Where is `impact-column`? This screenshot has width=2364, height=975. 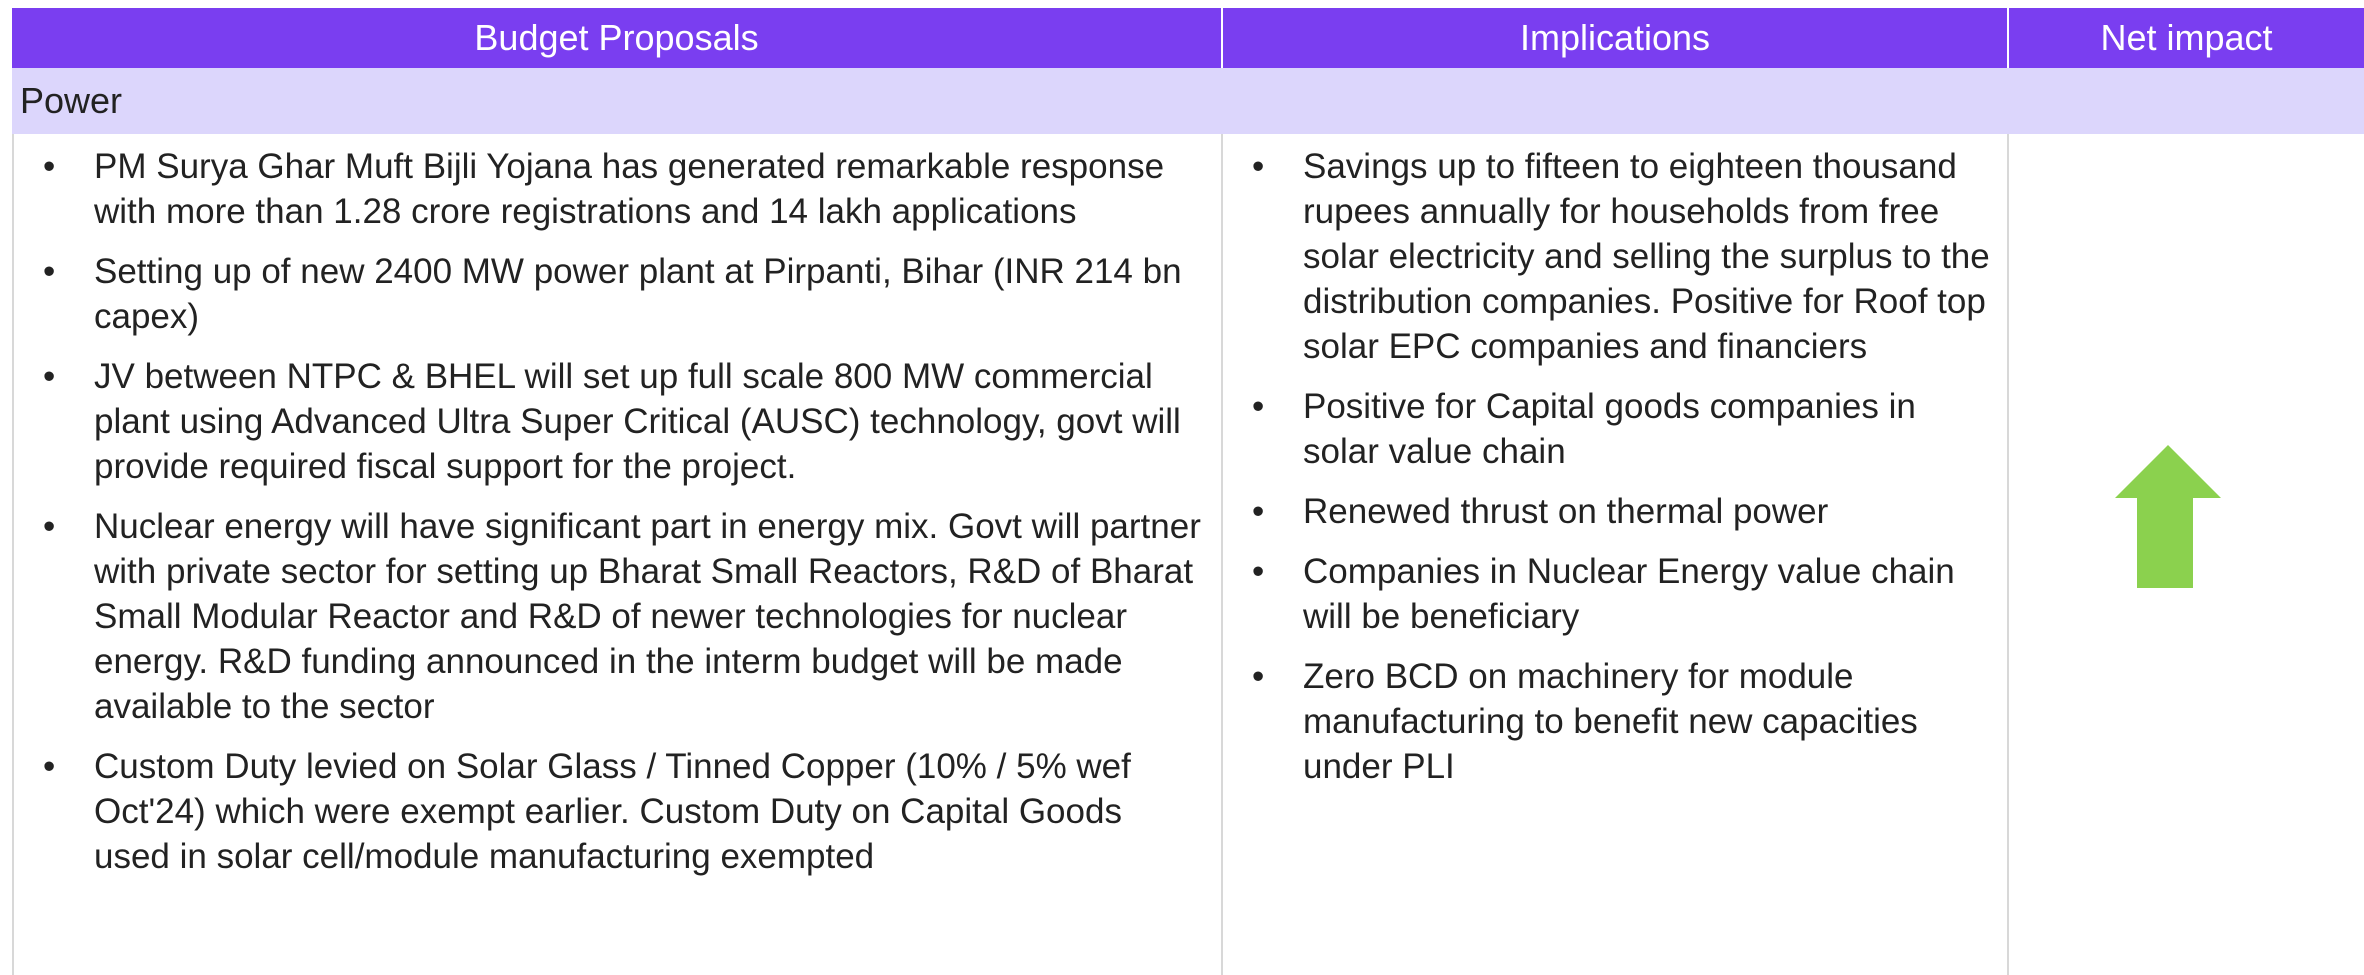
impact-column is located at coordinates (2186, 554).